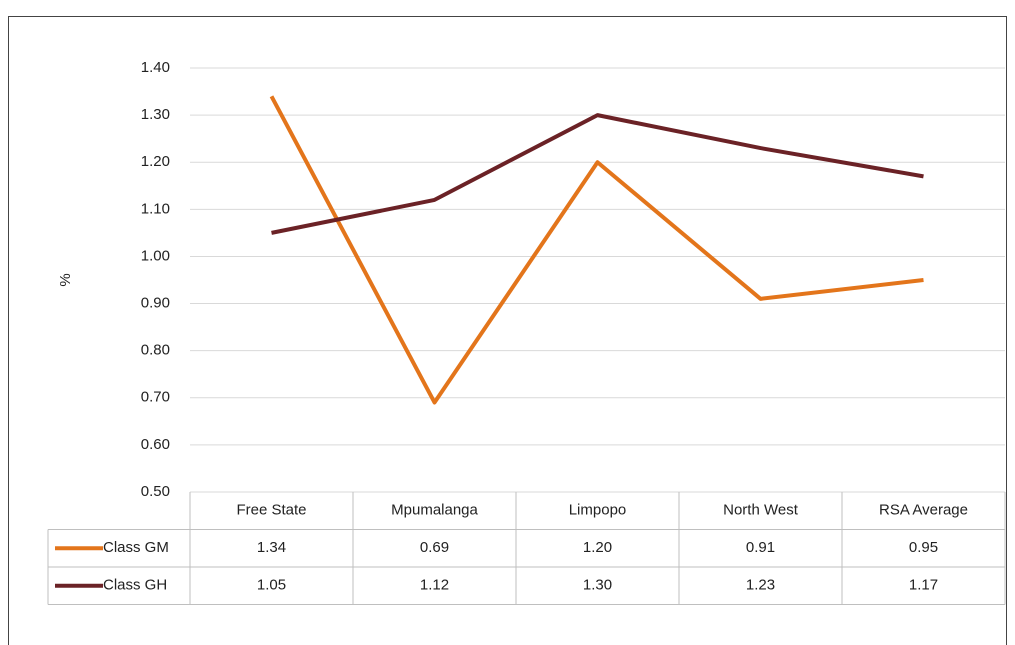  I want to click on y-tick-label: 0.60, so click(155, 444).